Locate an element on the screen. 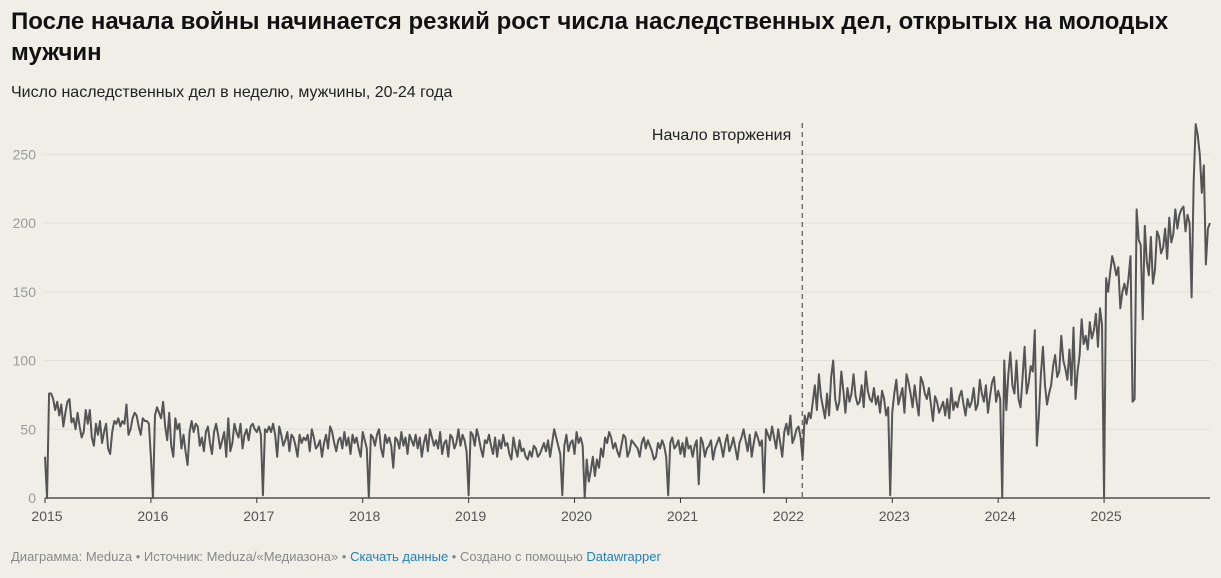 This screenshot has height=578, width=1221. y-tick-label: 100 is located at coordinates (25, 361).